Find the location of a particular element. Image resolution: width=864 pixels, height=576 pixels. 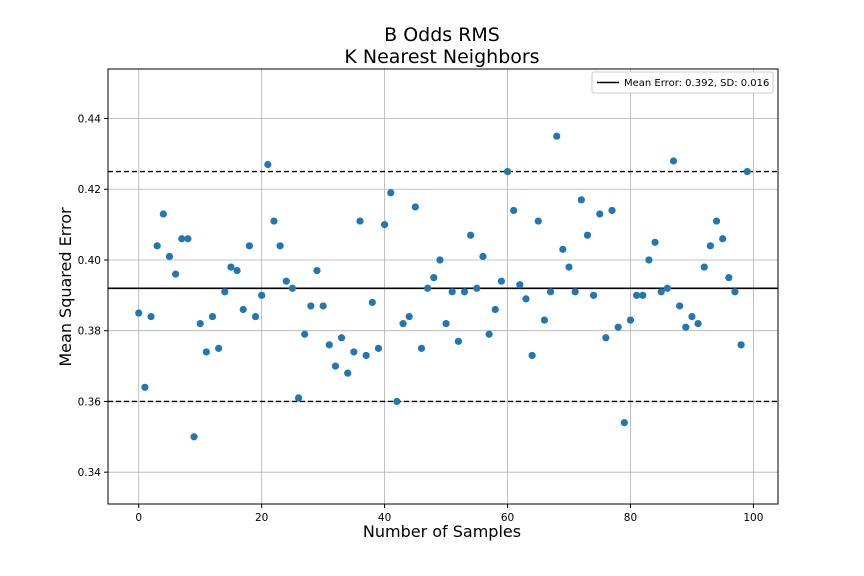

x-tick-label: 20 is located at coordinates (261, 518).